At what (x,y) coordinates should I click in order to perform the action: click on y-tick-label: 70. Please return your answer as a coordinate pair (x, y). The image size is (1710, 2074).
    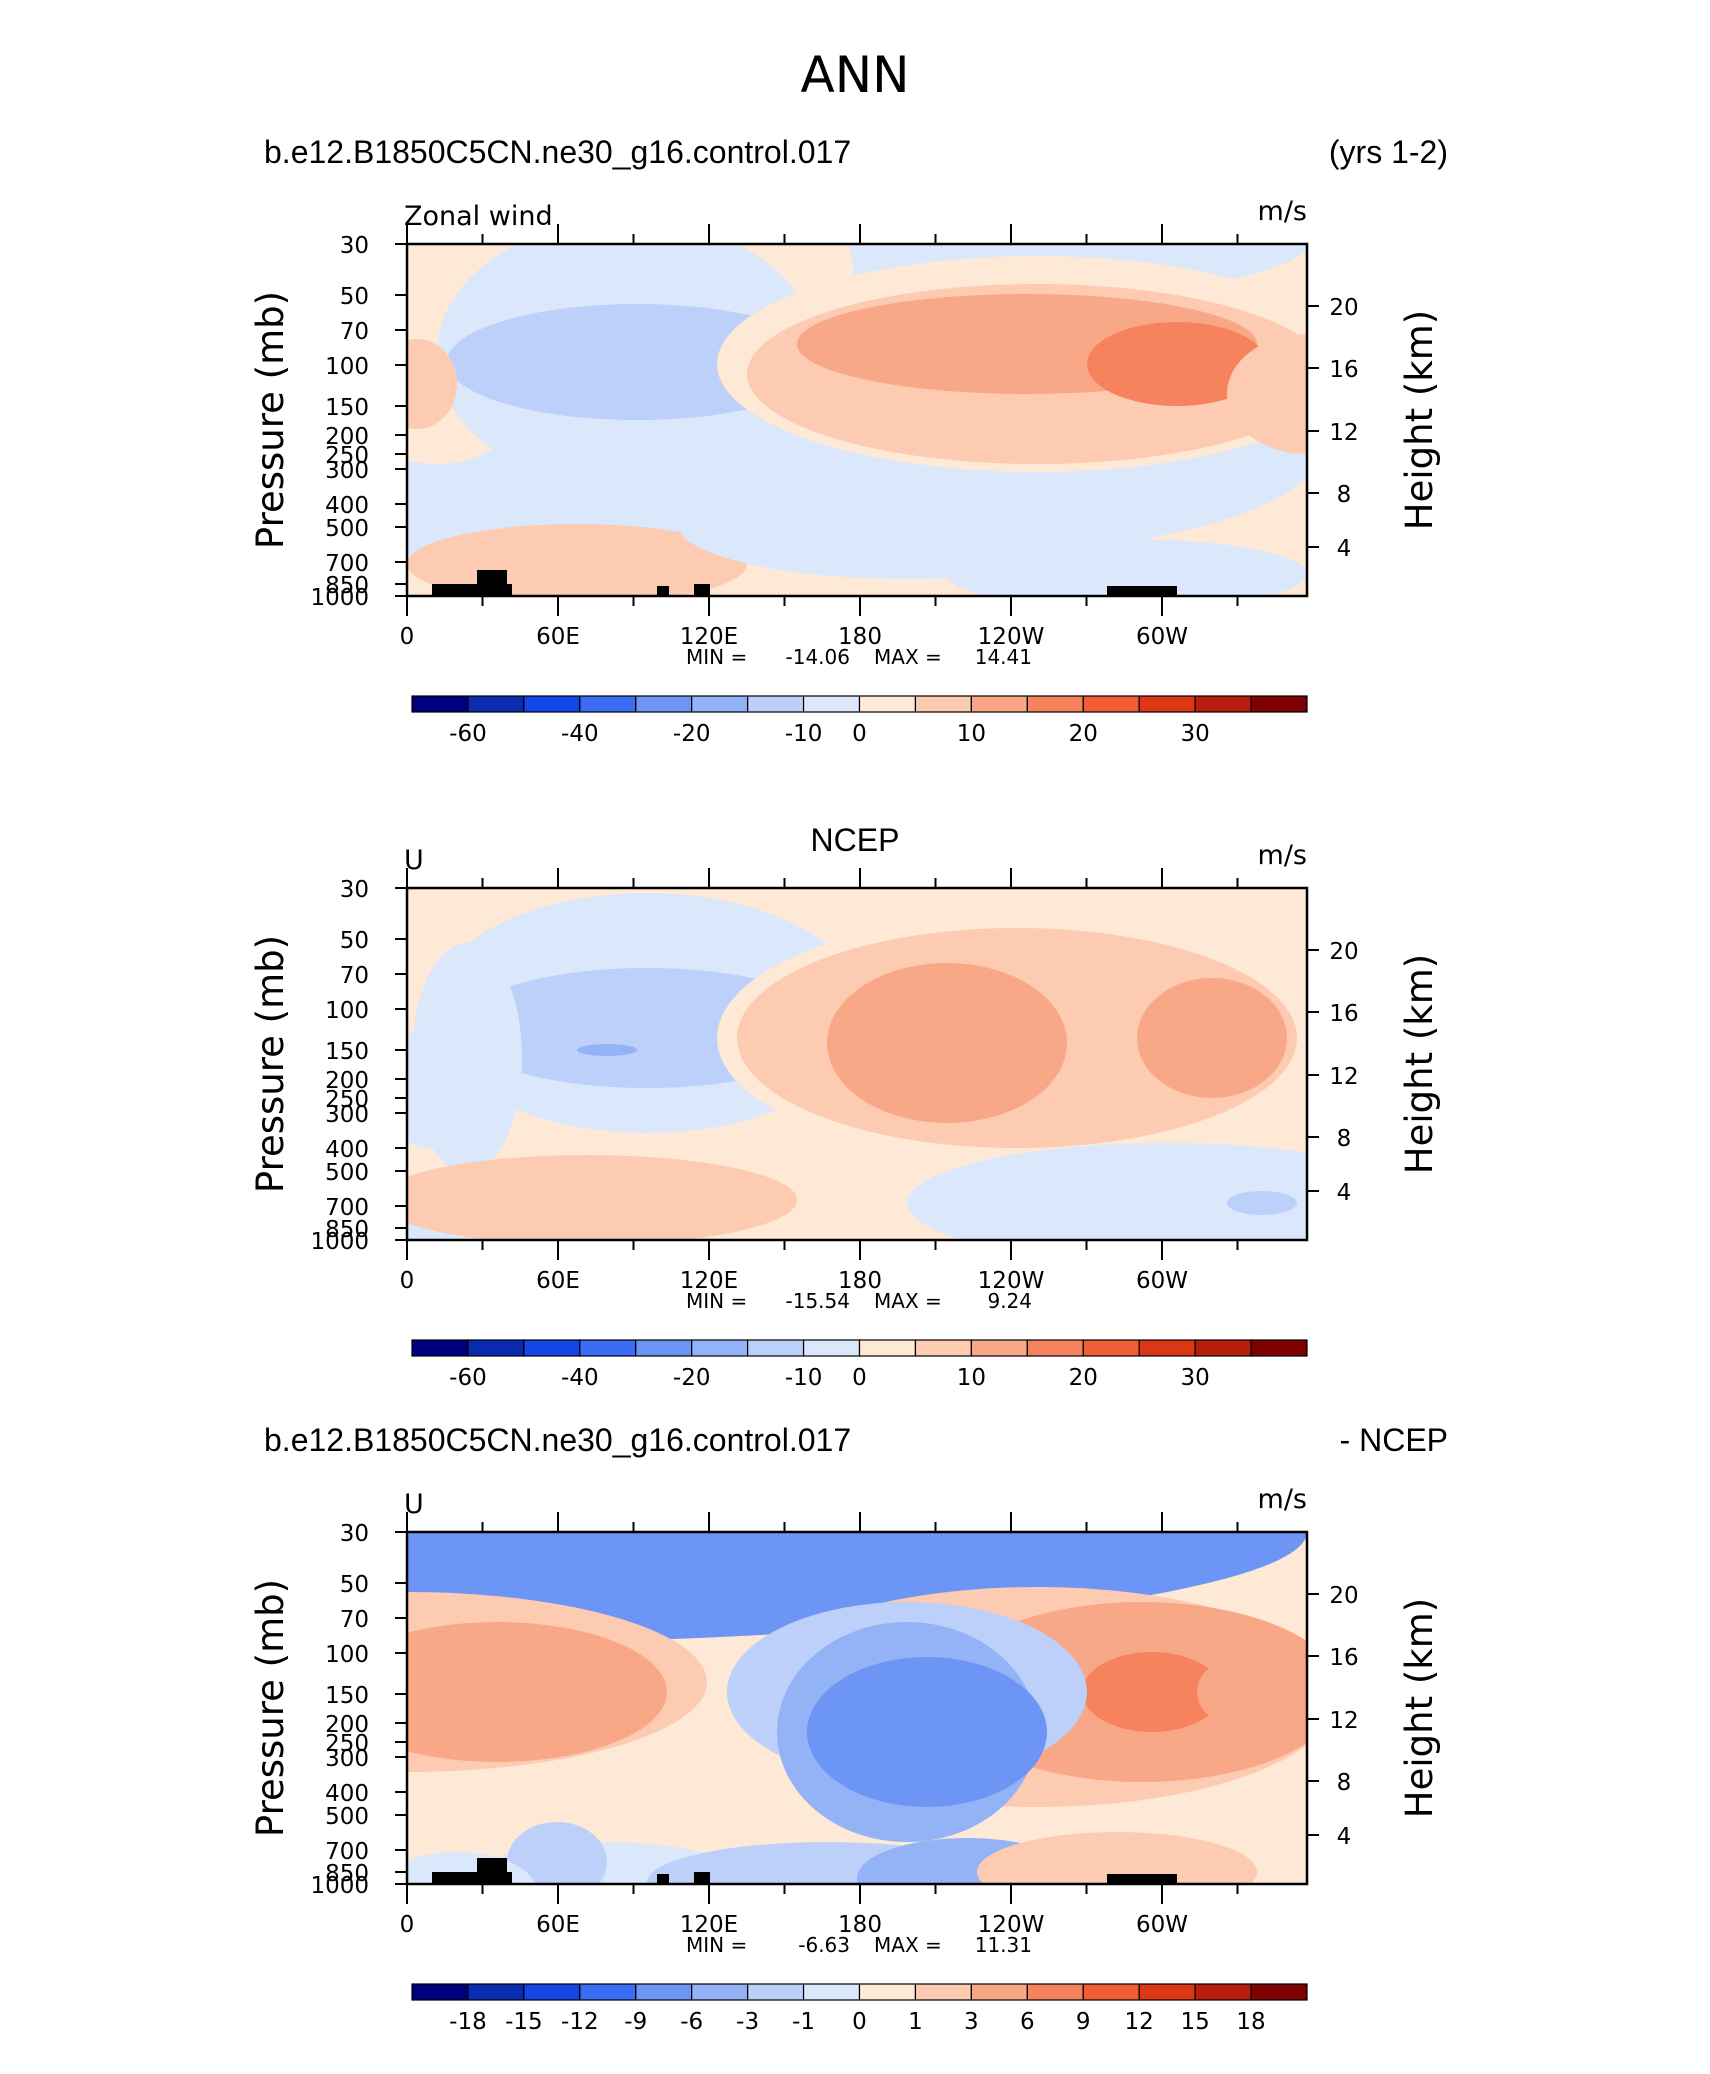
    Looking at the image, I should click on (354, 1620).